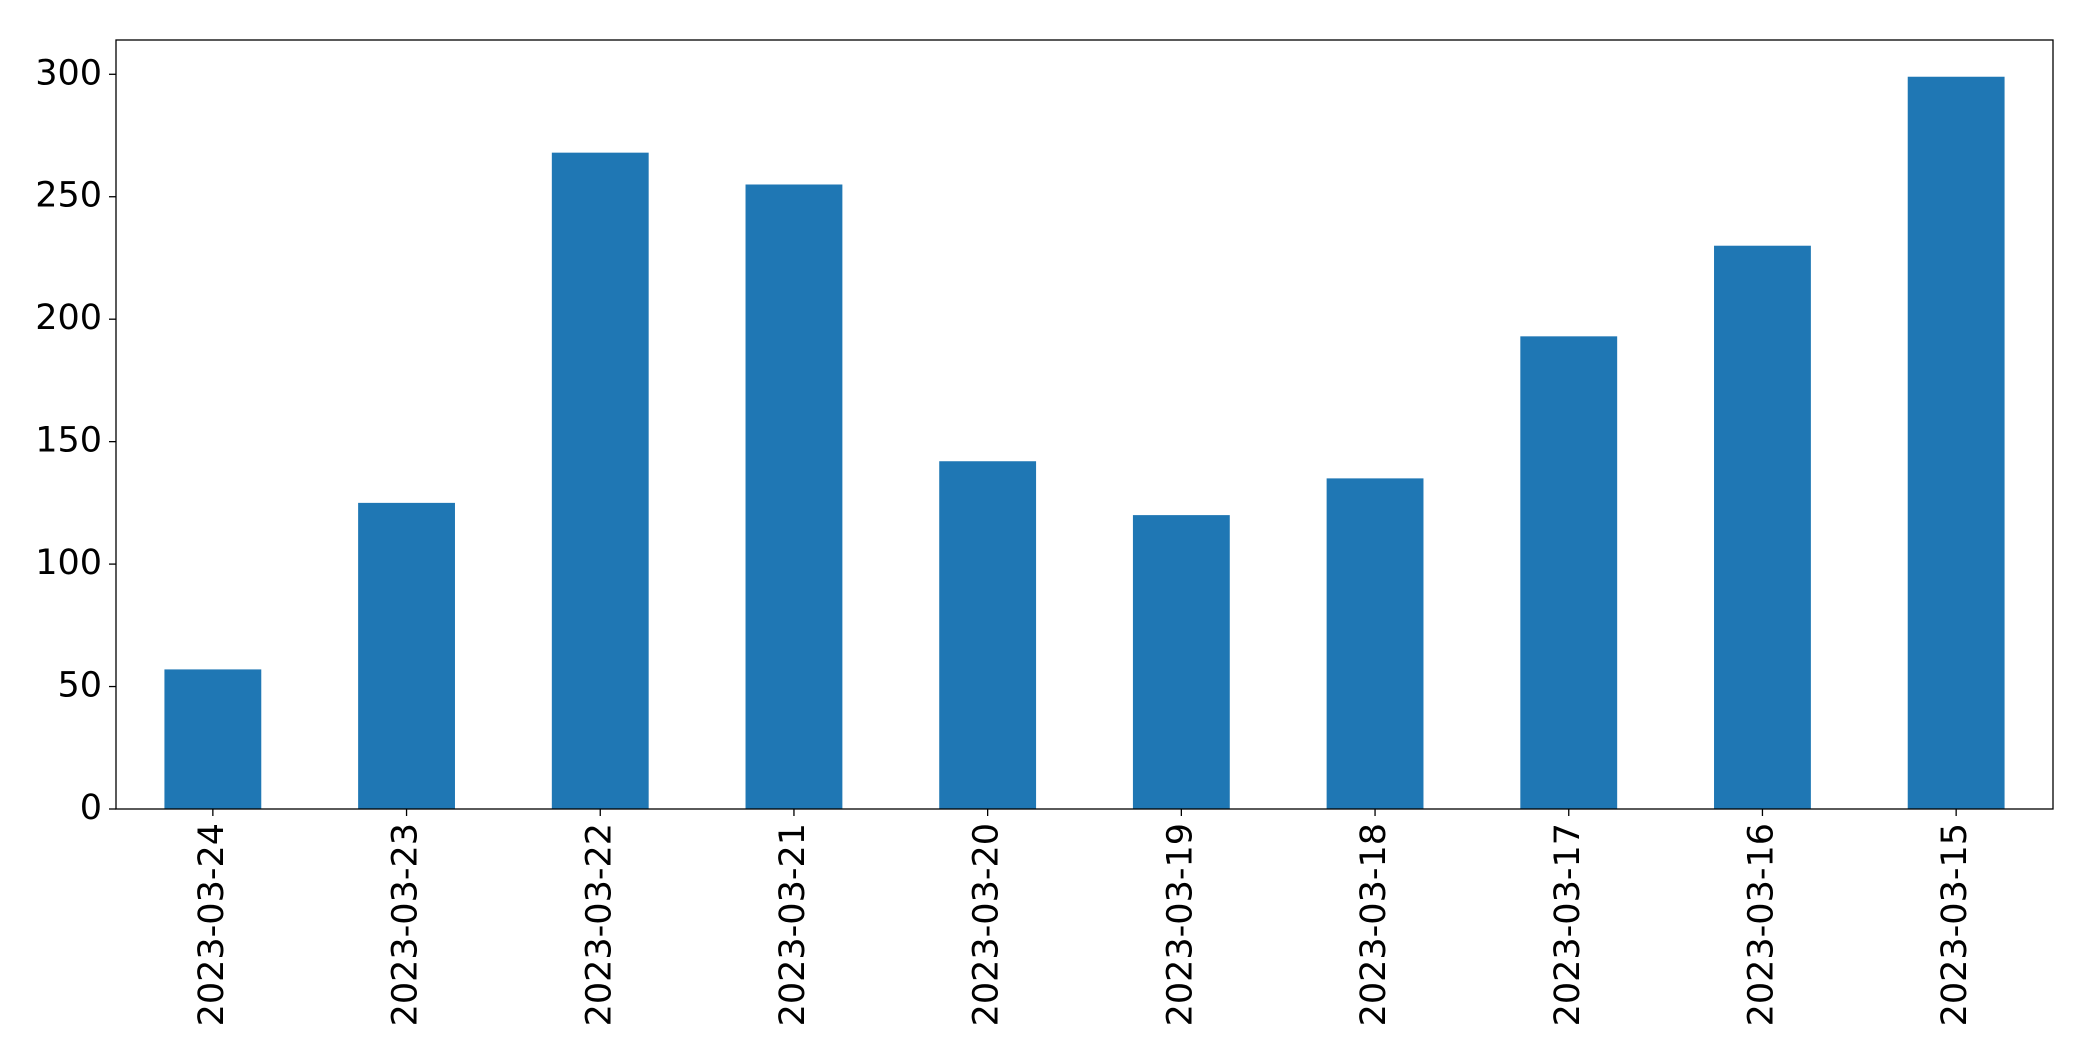  I want to click on y-tick-label: 150, so click(68, 441).